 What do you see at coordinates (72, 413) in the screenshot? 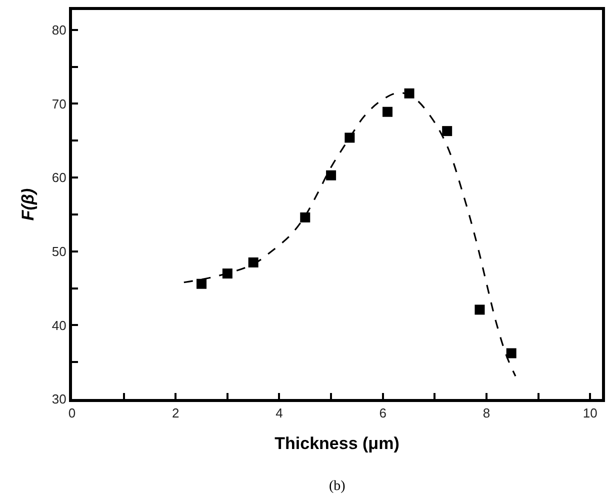
I see `x-tick-label: 0` at bounding box center [72, 413].